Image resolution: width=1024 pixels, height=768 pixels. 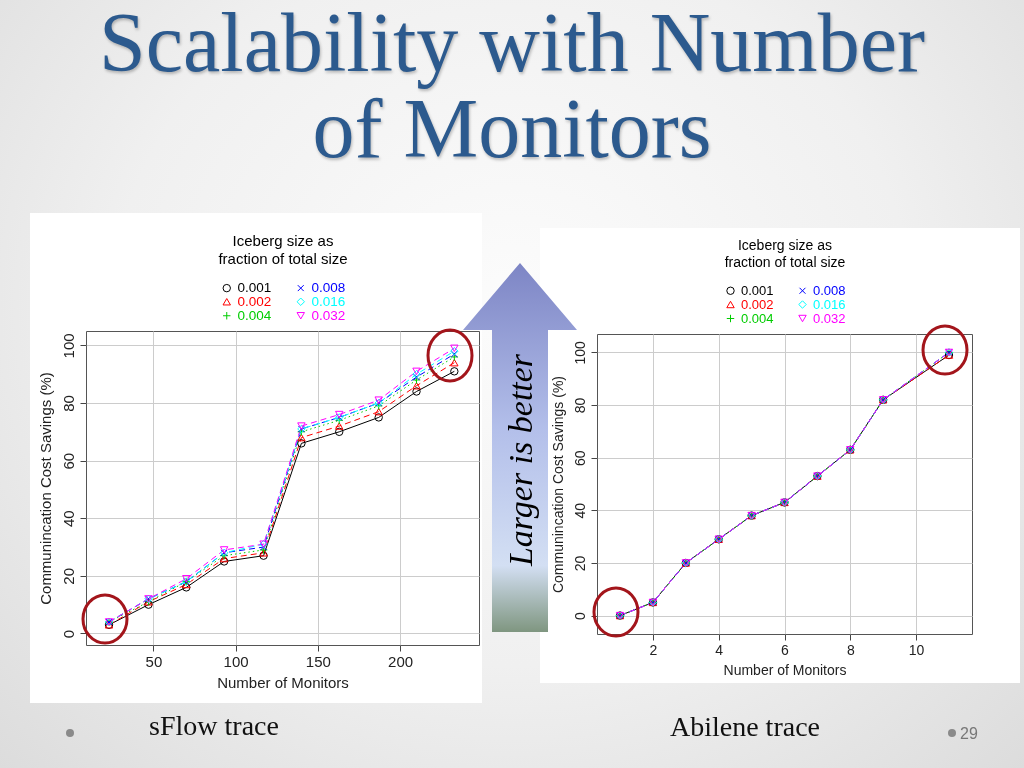 I want to click on x-tick-label: 150, so click(x=318, y=661).